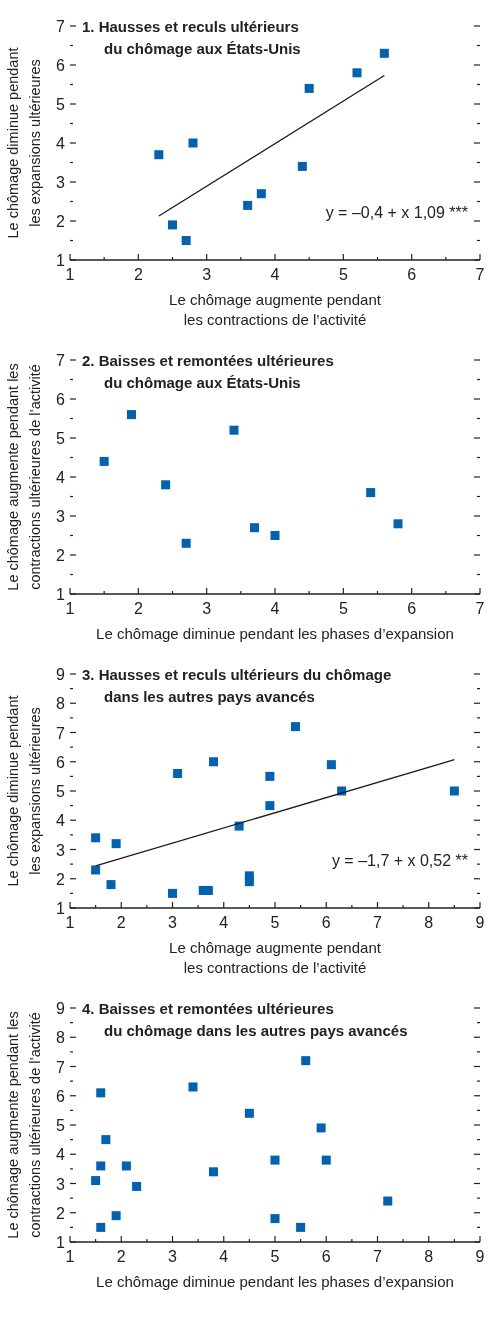  Describe the element at coordinates (399, 860) in the screenshot. I see `annotation: y = –1,7 + x 0,52 **` at that location.